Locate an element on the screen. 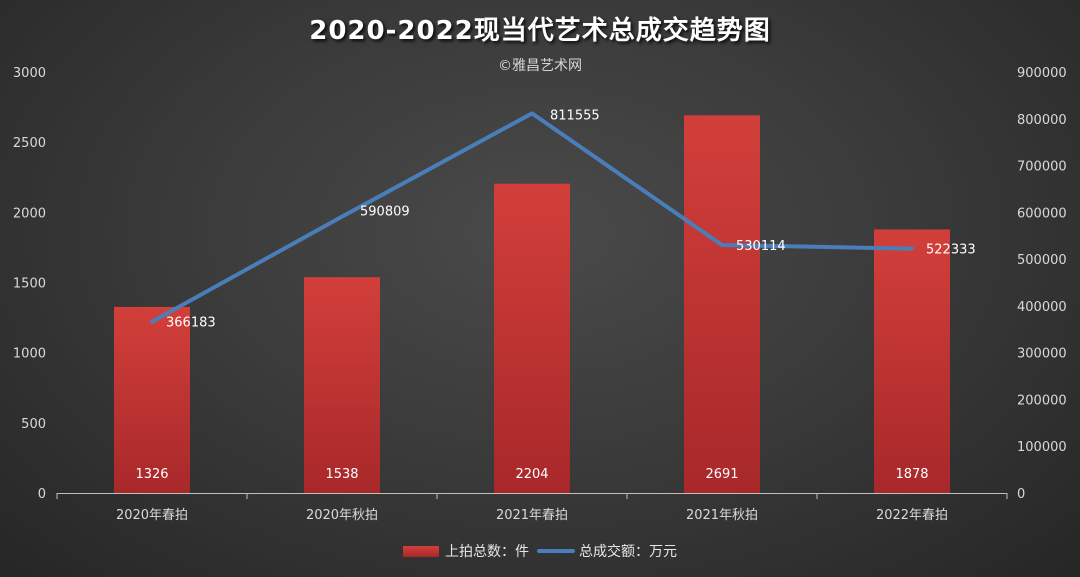  bar-data-label: 2204 is located at coordinates (531, 474).